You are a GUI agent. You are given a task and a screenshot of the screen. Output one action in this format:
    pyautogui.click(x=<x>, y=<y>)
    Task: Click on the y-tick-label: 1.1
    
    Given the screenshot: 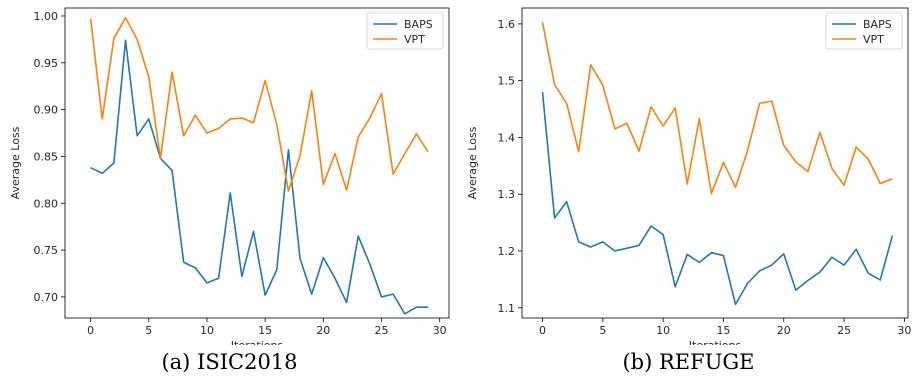 What is the action you would take?
    pyautogui.click(x=507, y=308)
    